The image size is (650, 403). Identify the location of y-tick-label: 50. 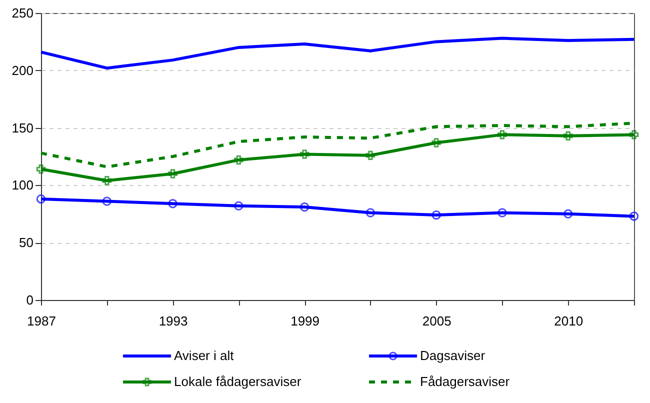
(26, 242).